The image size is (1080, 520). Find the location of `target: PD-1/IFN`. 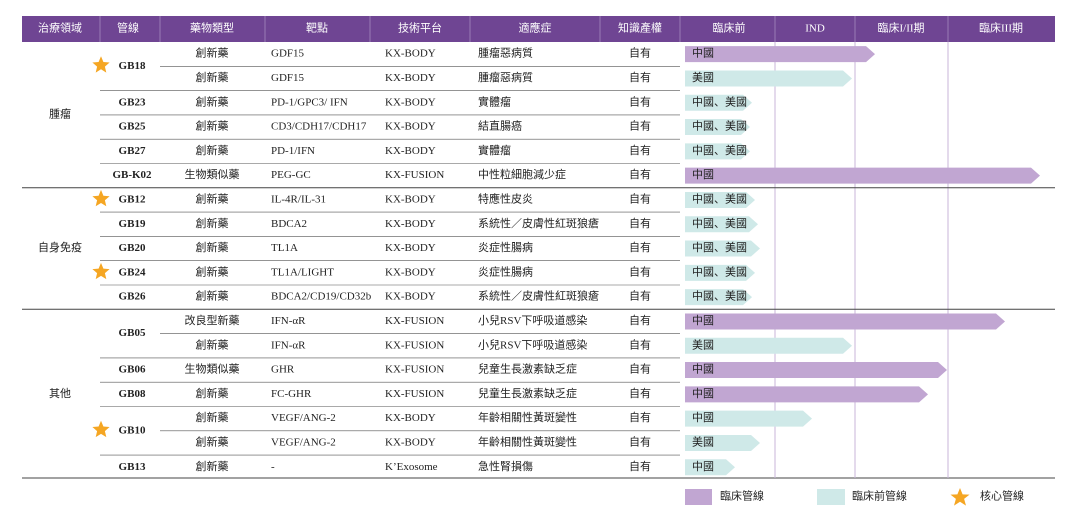

target: PD-1/IFN is located at coordinates (293, 151).